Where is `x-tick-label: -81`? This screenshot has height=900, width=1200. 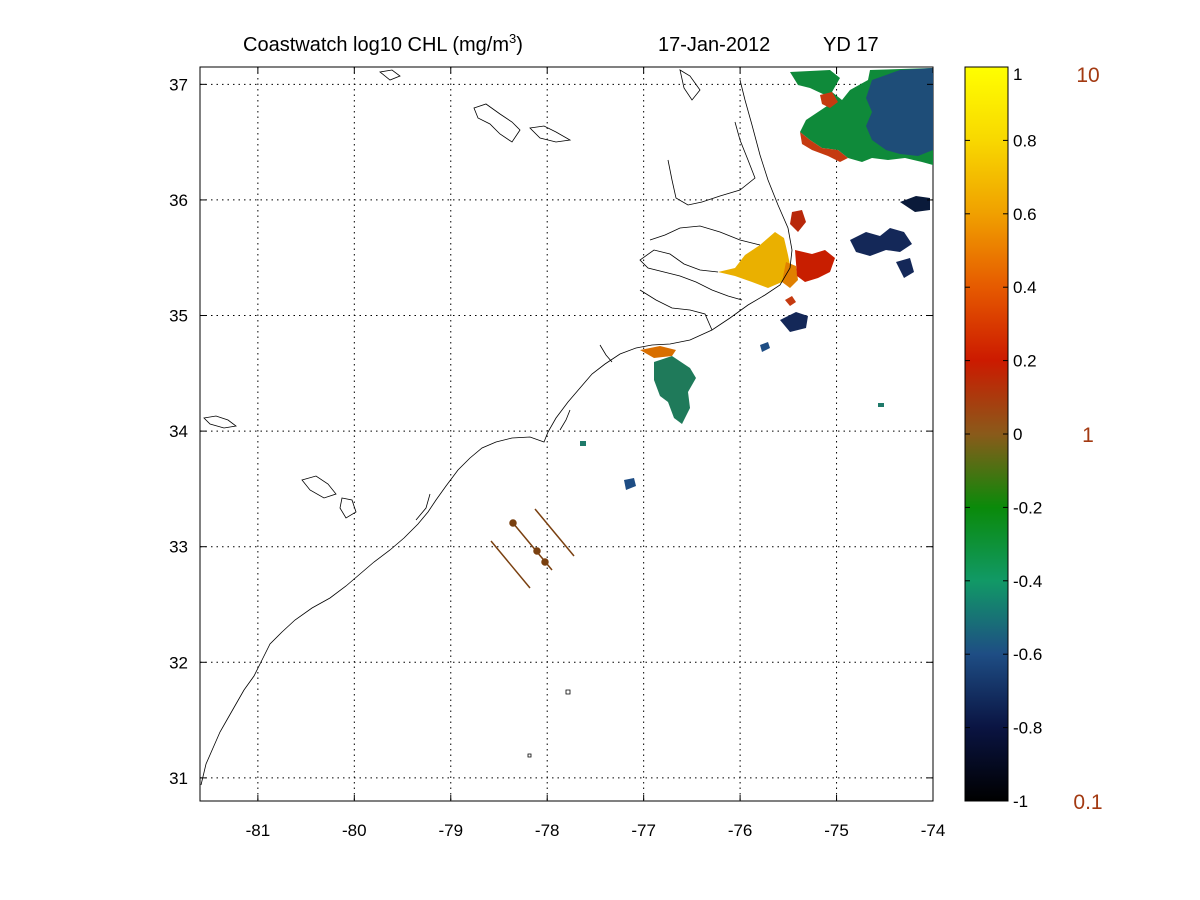
x-tick-label: -81 is located at coordinates (258, 830).